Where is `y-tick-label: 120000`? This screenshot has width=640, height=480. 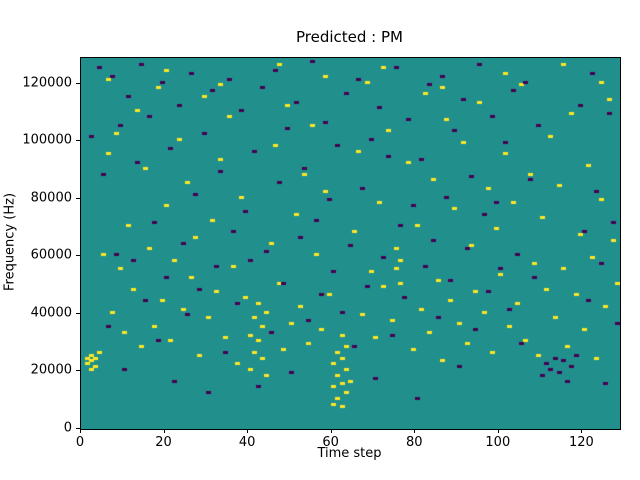 y-tick-label: 120000 is located at coordinates (47, 83).